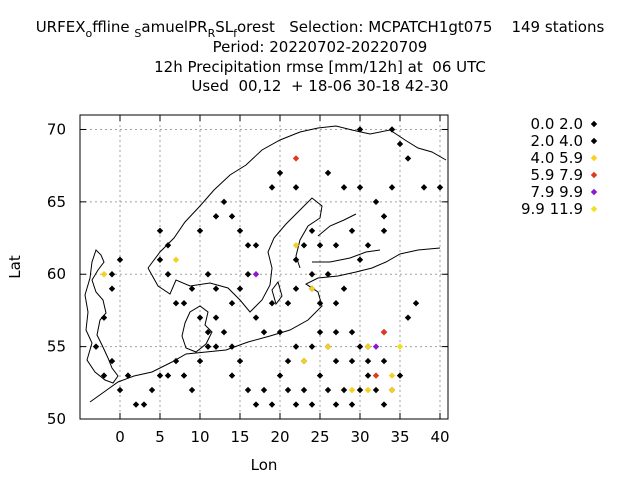 The image size is (640, 480). I want to click on x-tick-label: 15, so click(239, 437).